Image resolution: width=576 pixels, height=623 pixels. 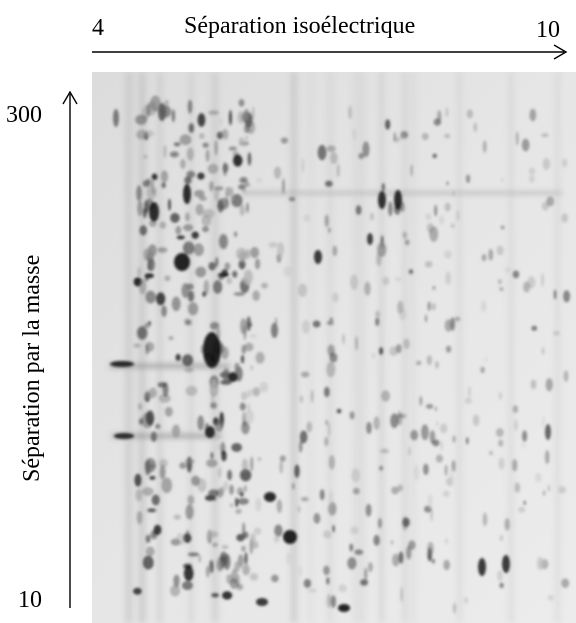 I want to click on x-axis-min-label: 4, so click(x=98, y=28).